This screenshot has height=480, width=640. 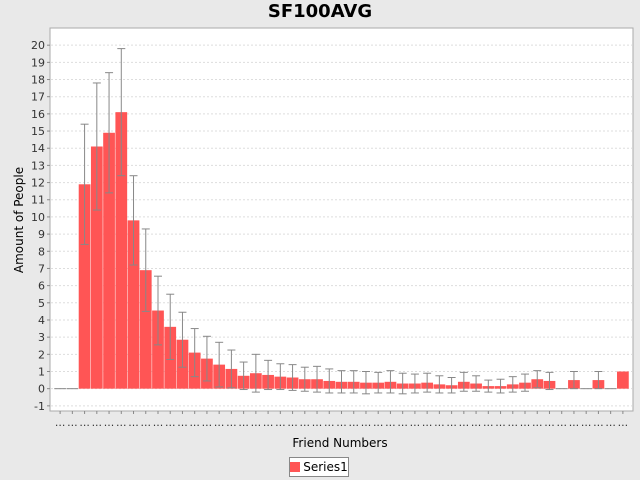 What do you see at coordinates (41, 389) in the screenshot?
I see `y-tick-label: 0` at bounding box center [41, 389].